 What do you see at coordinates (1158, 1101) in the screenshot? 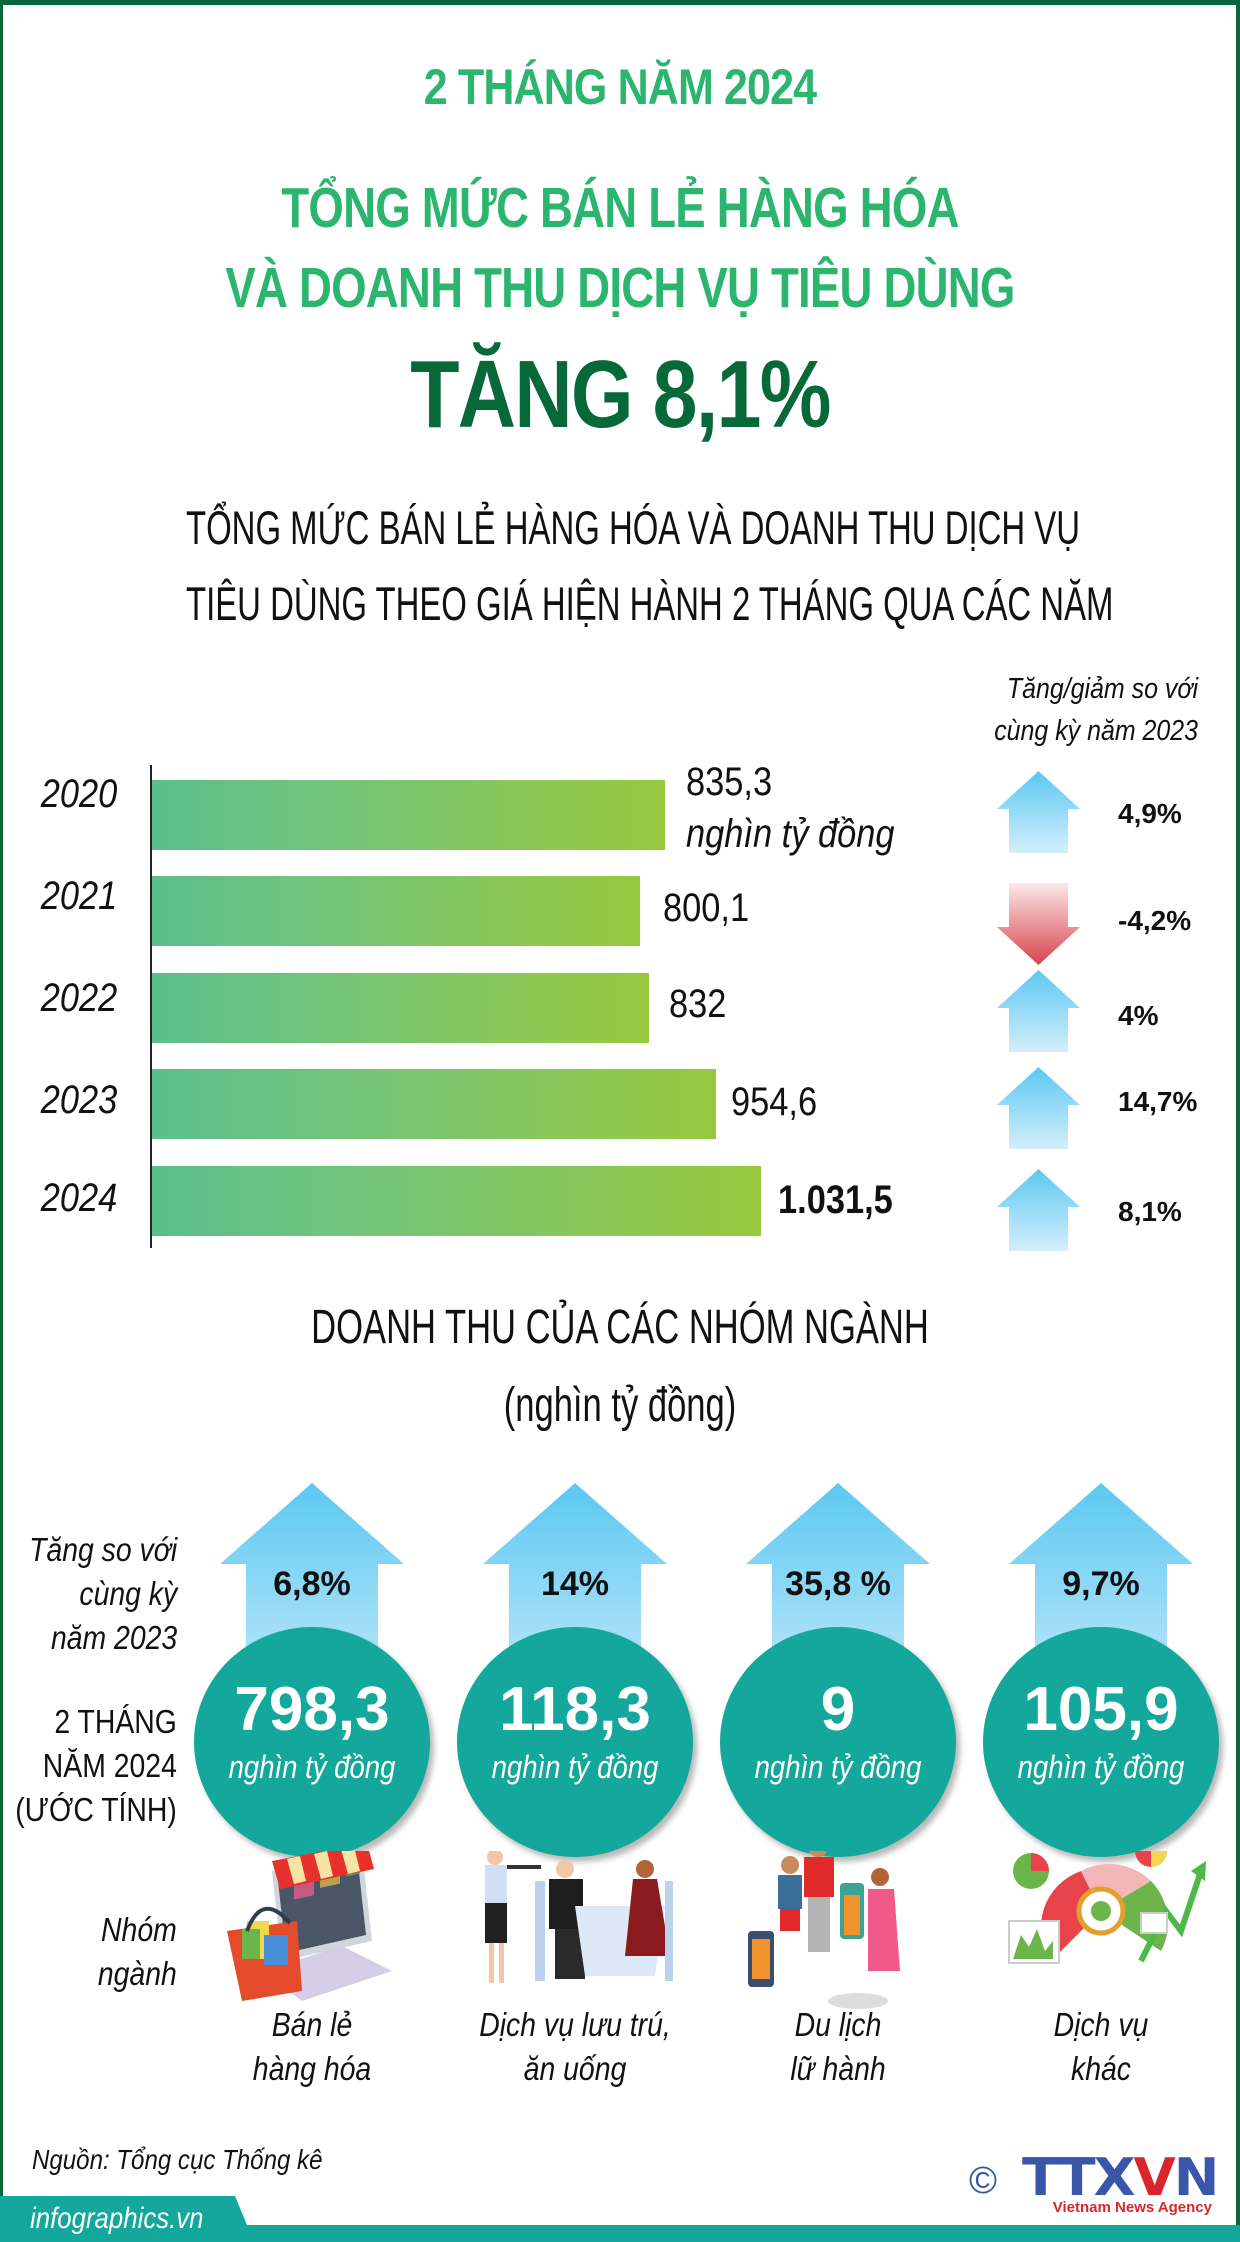
I see `change-value: 14,7%` at bounding box center [1158, 1101].